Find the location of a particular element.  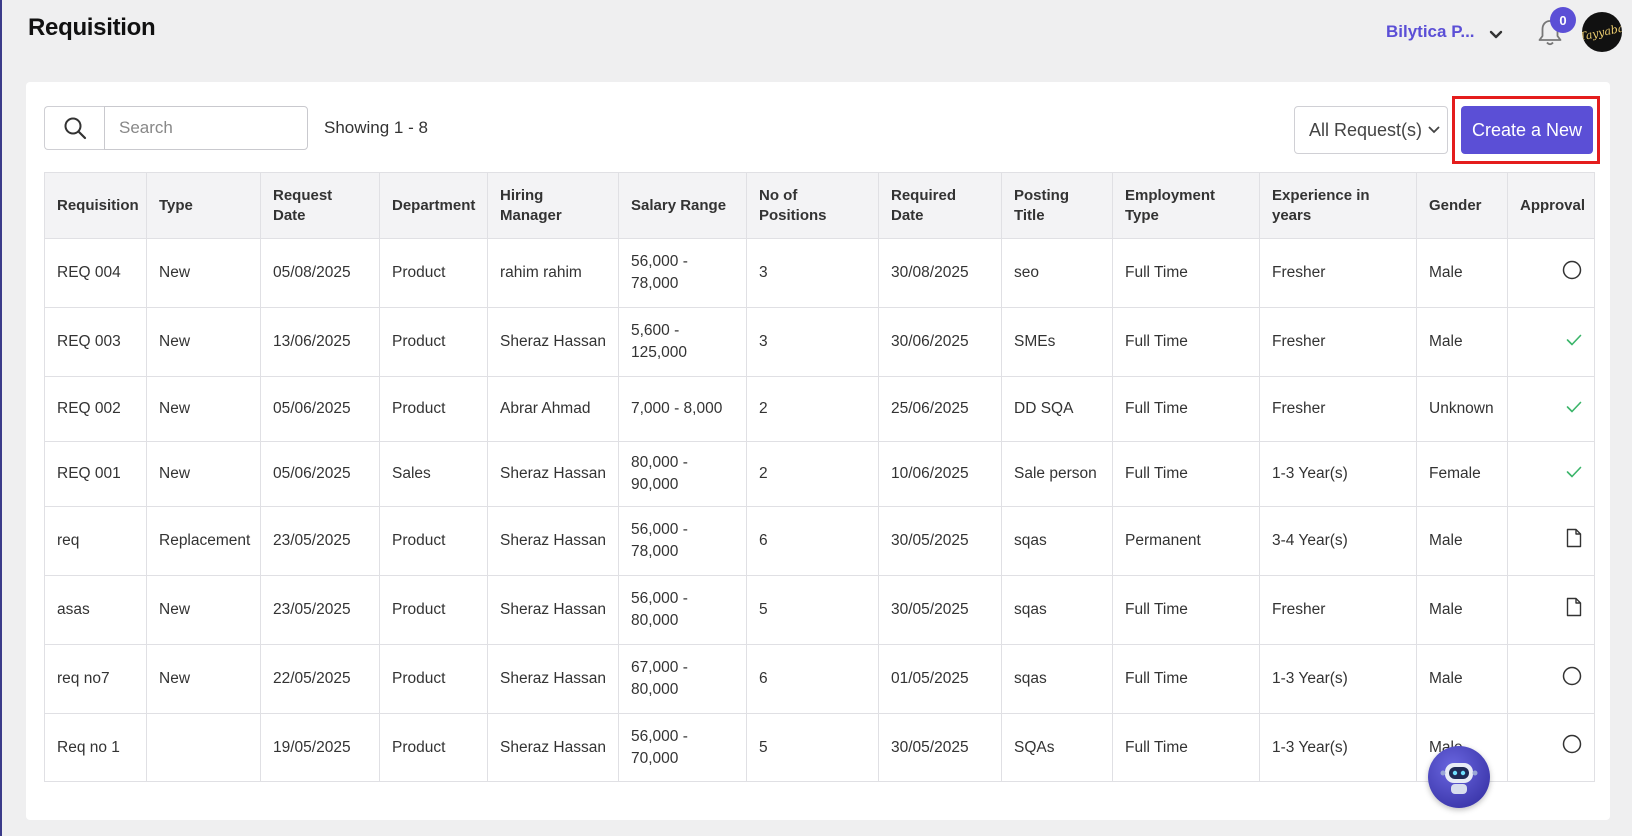

table-cell: 23/05/2025 is located at coordinates (320, 541).